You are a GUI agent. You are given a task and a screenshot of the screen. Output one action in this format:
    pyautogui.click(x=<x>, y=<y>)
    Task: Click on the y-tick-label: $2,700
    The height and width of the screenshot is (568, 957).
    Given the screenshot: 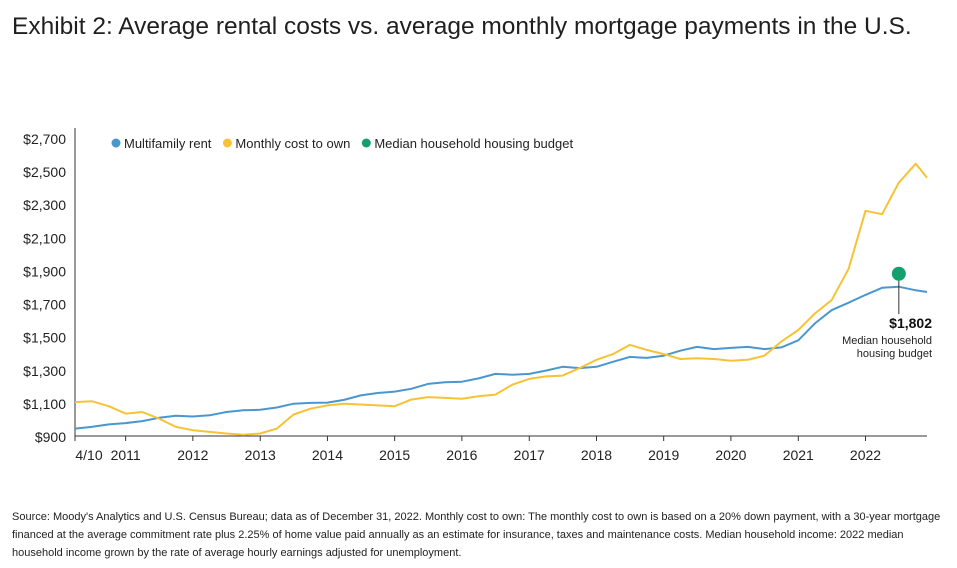 What is the action you would take?
    pyautogui.click(x=44, y=139)
    